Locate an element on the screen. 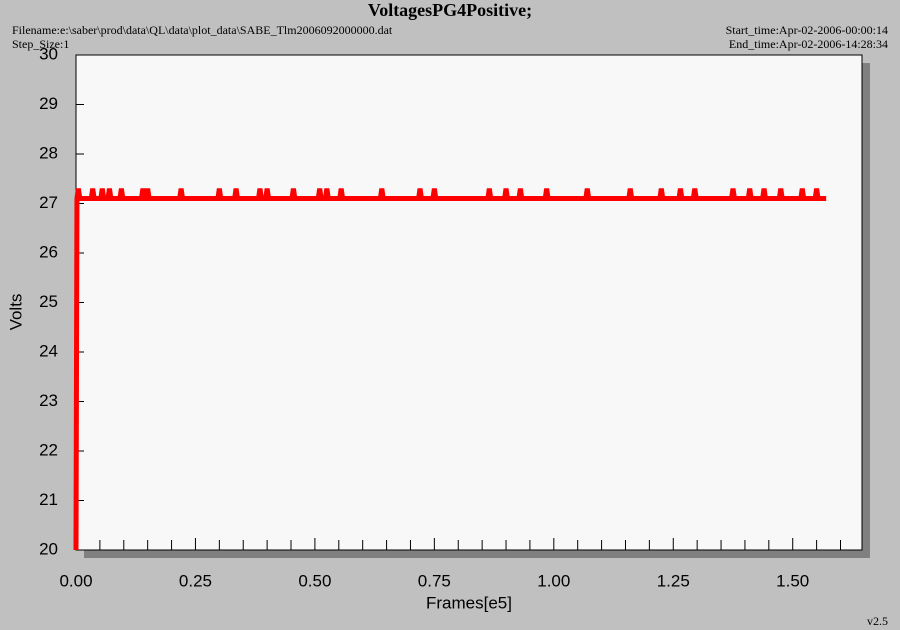  x-tick-label: 1.25 is located at coordinates (673, 580).